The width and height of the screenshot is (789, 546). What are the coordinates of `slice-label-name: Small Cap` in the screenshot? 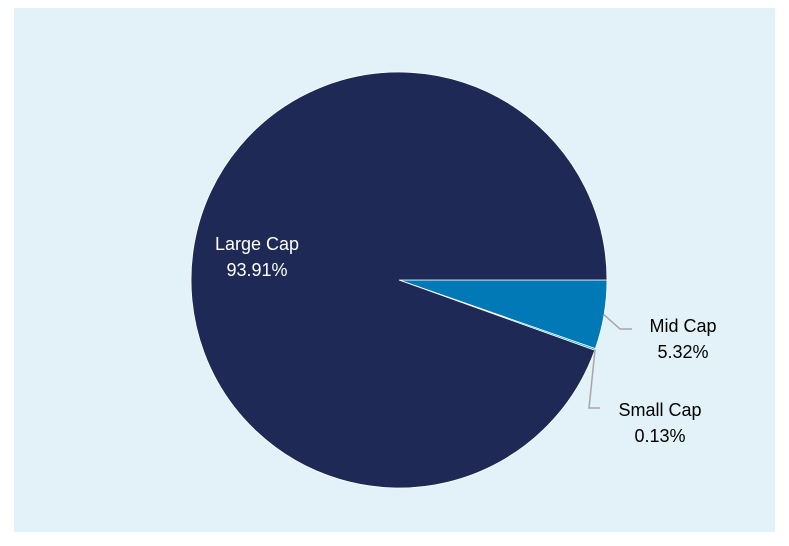 It's located at (659, 410).